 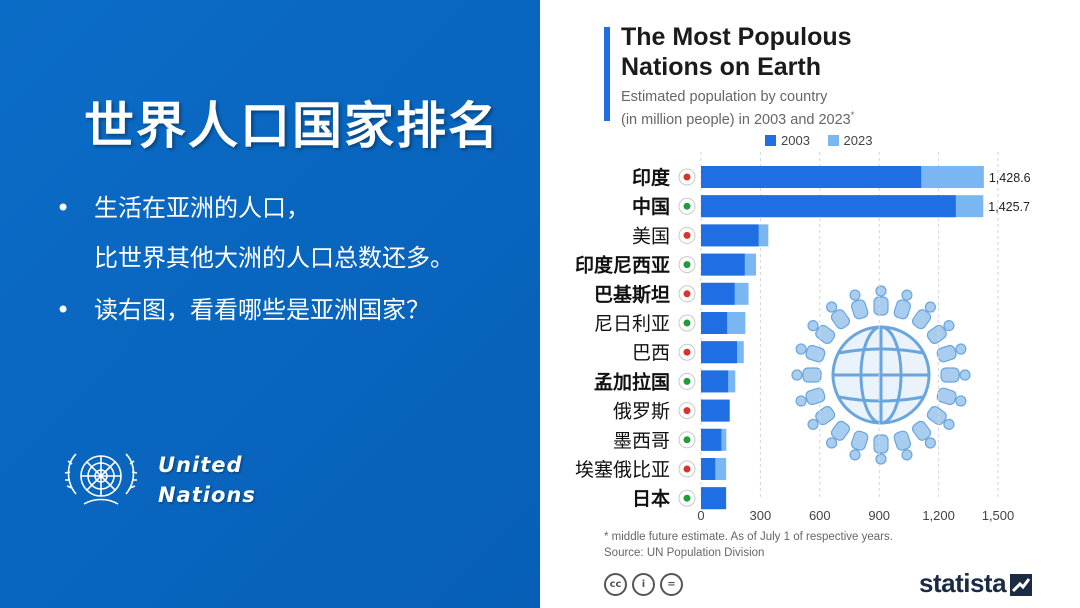 I want to click on x-tick-label: 600, so click(x=820, y=515).